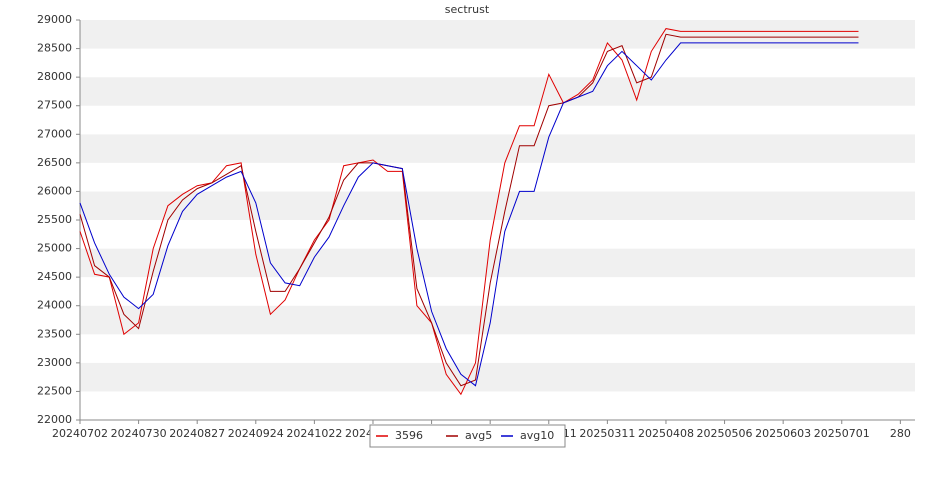  What do you see at coordinates (842, 433) in the screenshot?
I see `x-tick-label: 20250701` at bounding box center [842, 433].